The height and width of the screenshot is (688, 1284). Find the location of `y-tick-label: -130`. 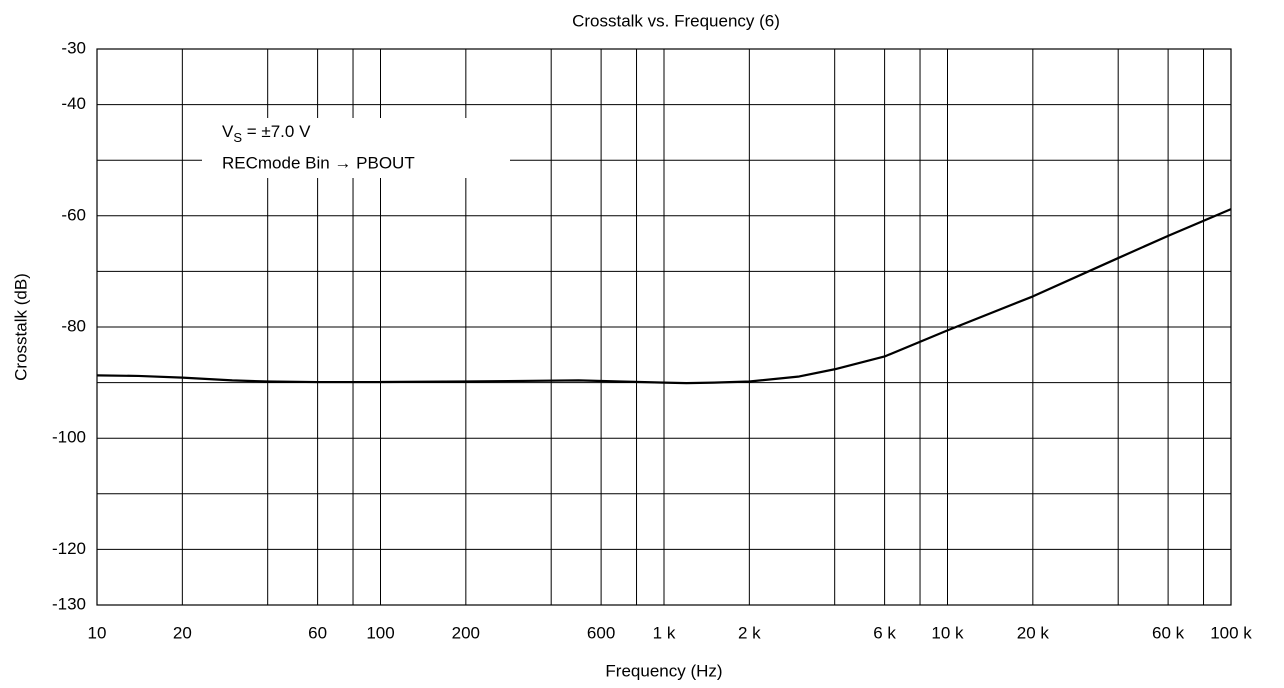

y-tick-label: -130 is located at coordinates (69, 603).